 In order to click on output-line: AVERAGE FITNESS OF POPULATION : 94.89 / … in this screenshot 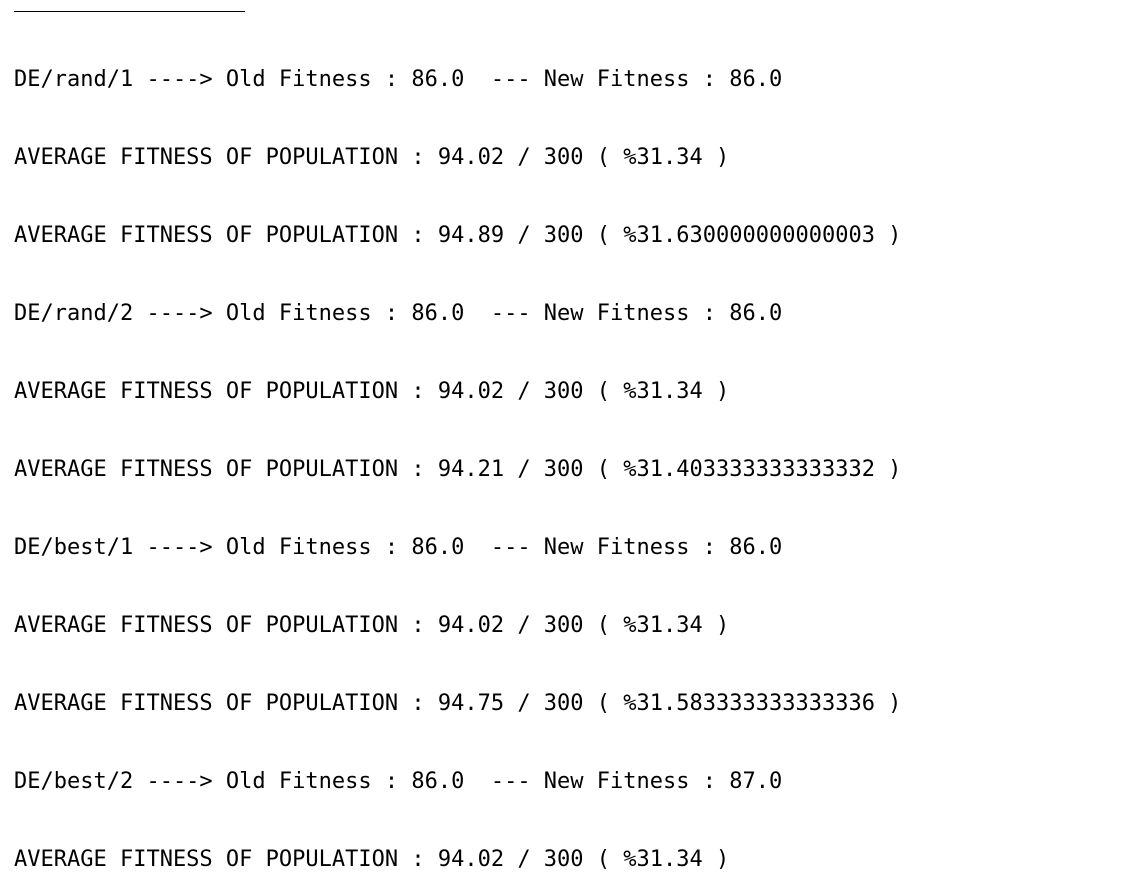, I will do `click(458, 235)`.